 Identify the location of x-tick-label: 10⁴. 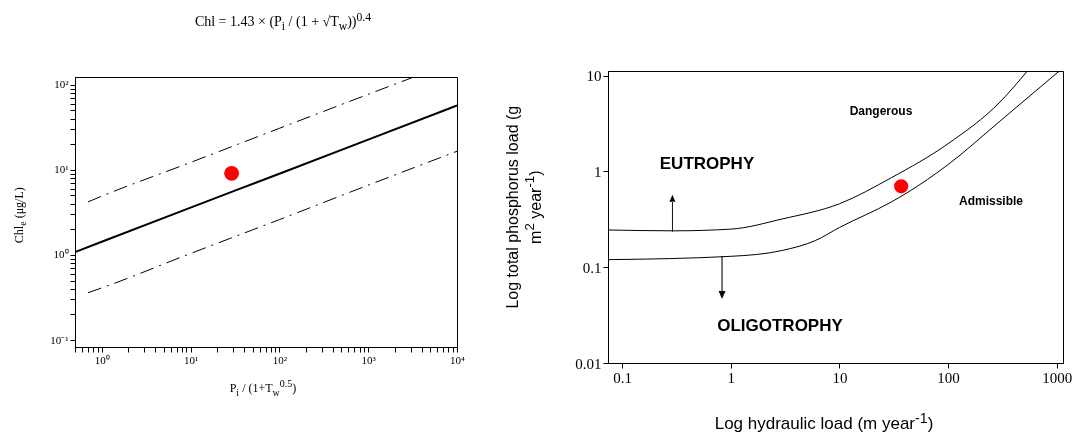
(458, 359).